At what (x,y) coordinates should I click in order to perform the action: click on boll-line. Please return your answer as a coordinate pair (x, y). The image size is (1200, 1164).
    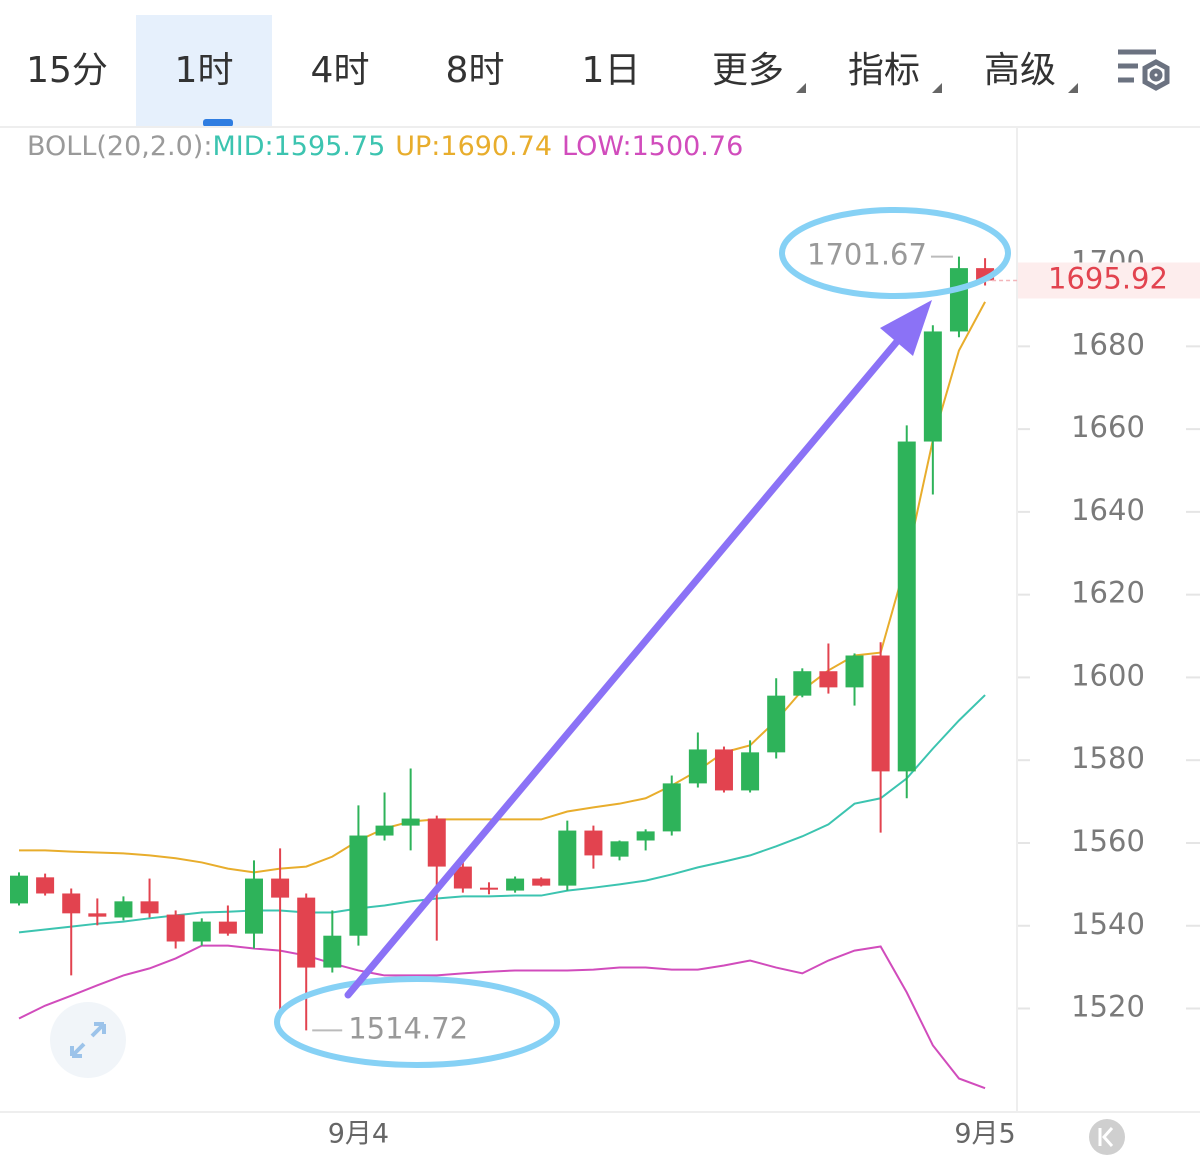
    Looking at the image, I should click on (502, 1017).